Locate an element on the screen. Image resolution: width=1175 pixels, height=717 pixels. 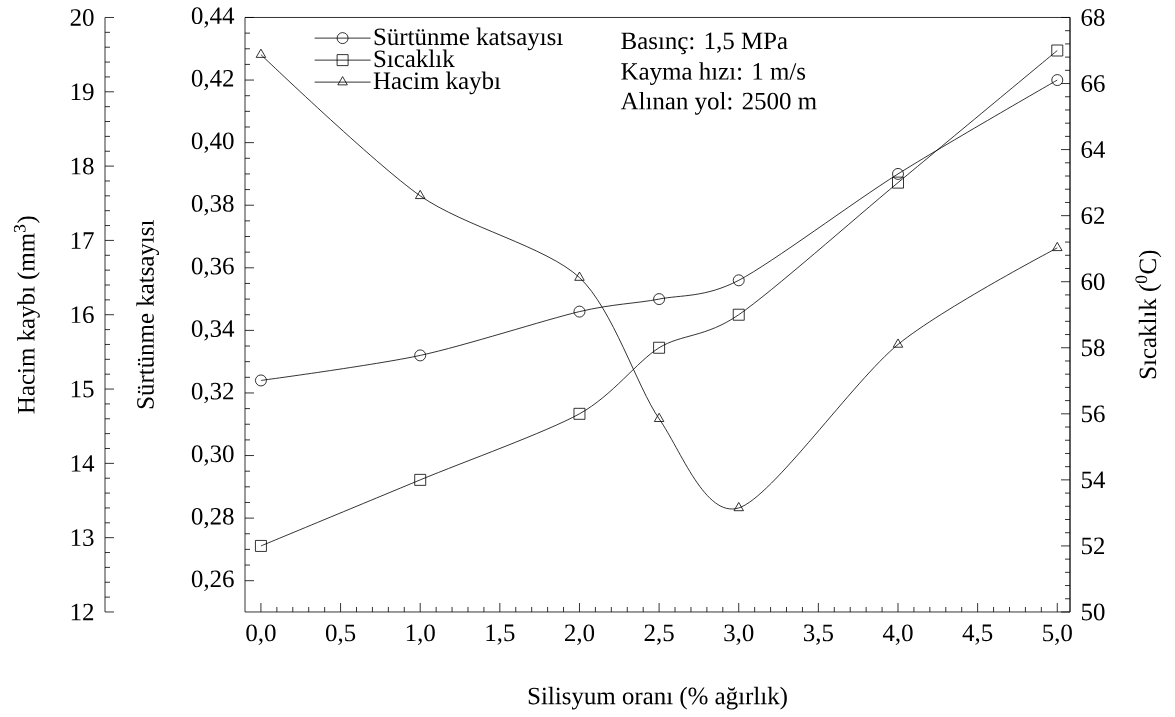
y-axis-title: Sürtünme katsayısı is located at coordinates (147, 314).